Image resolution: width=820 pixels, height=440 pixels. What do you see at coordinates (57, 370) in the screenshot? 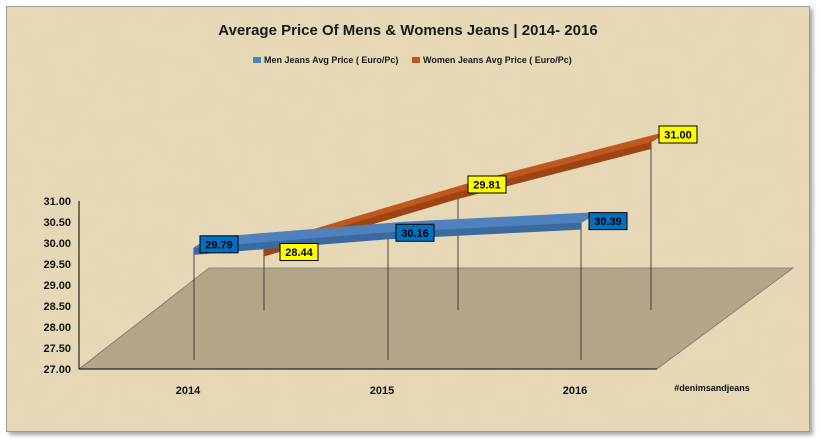
I see `y-tick-label: 27.00` at bounding box center [57, 370].